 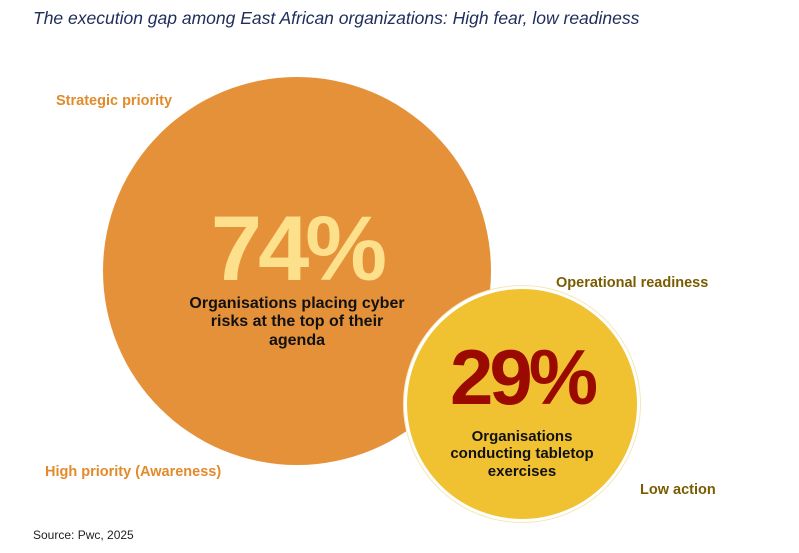 I want to click on readiness-percentage: 29%, so click(x=523, y=377).